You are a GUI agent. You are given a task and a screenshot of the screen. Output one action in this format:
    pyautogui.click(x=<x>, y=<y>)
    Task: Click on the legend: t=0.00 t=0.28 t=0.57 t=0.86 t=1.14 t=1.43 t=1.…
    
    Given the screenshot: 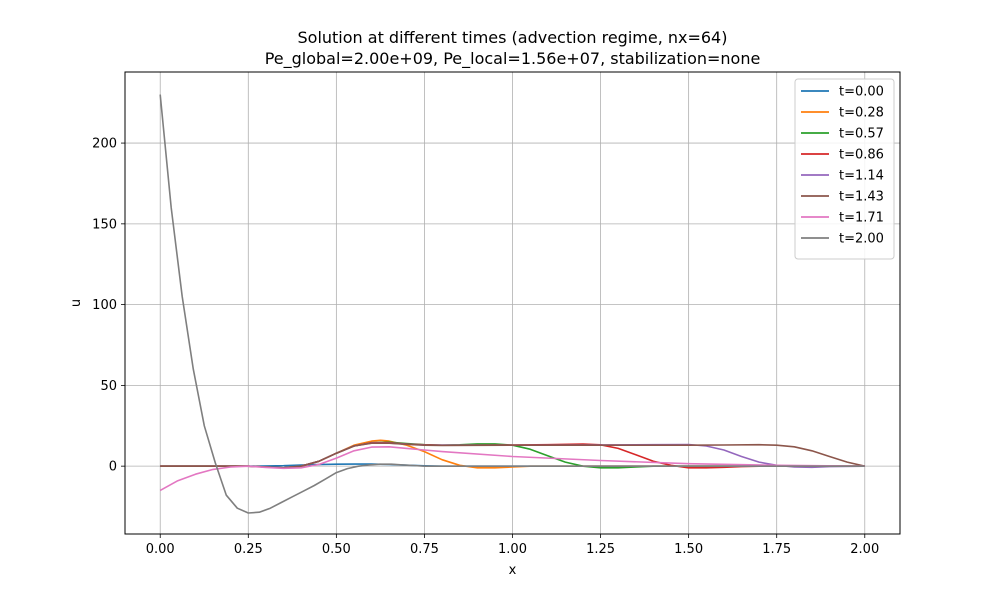 What is the action you would take?
    pyautogui.click(x=844, y=169)
    